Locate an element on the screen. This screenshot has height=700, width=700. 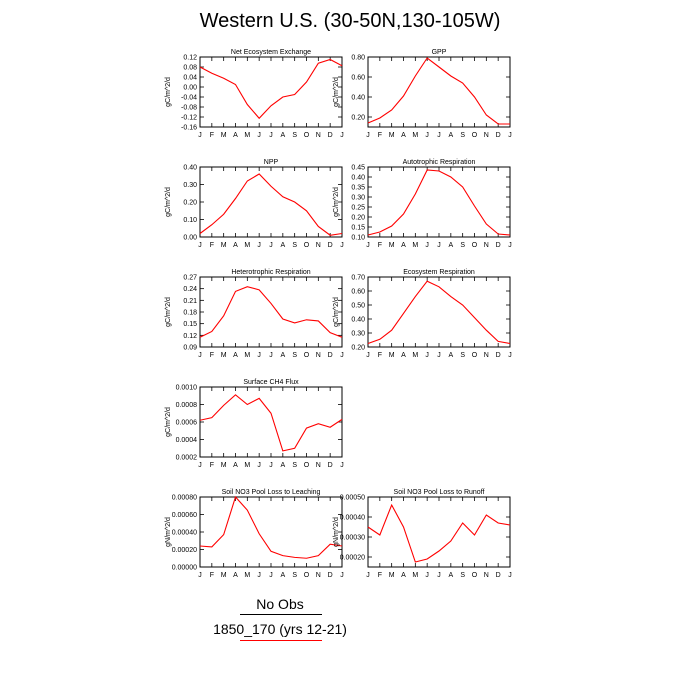
panel-title: Ecosystem Respiration is located at coordinates (439, 272).